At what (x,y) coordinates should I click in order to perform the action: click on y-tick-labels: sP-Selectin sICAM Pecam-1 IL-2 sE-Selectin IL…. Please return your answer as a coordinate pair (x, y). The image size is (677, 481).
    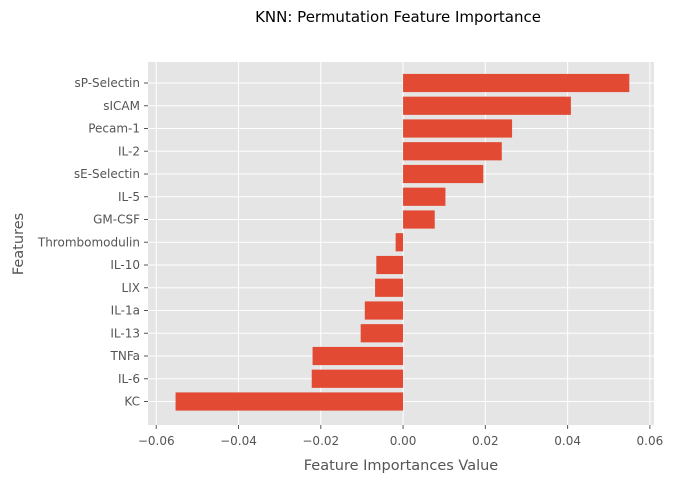
    Looking at the image, I should click on (92, 242).